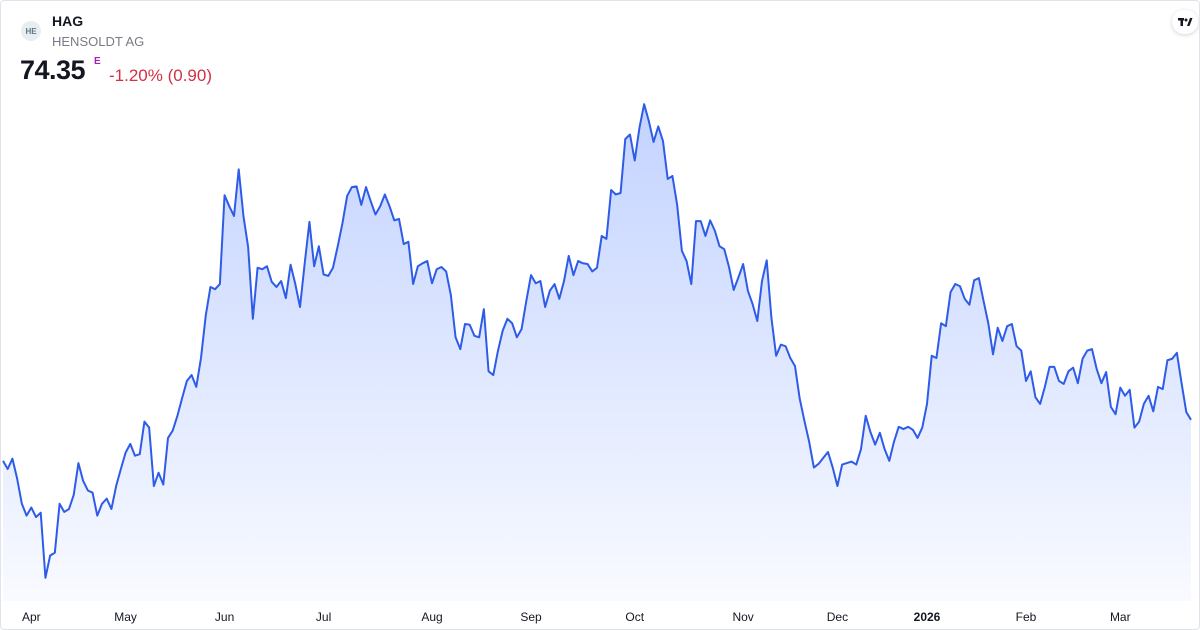 This screenshot has height=630, width=1200. What do you see at coordinates (634, 617) in the screenshot?
I see `x-tick-label: Oct` at bounding box center [634, 617].